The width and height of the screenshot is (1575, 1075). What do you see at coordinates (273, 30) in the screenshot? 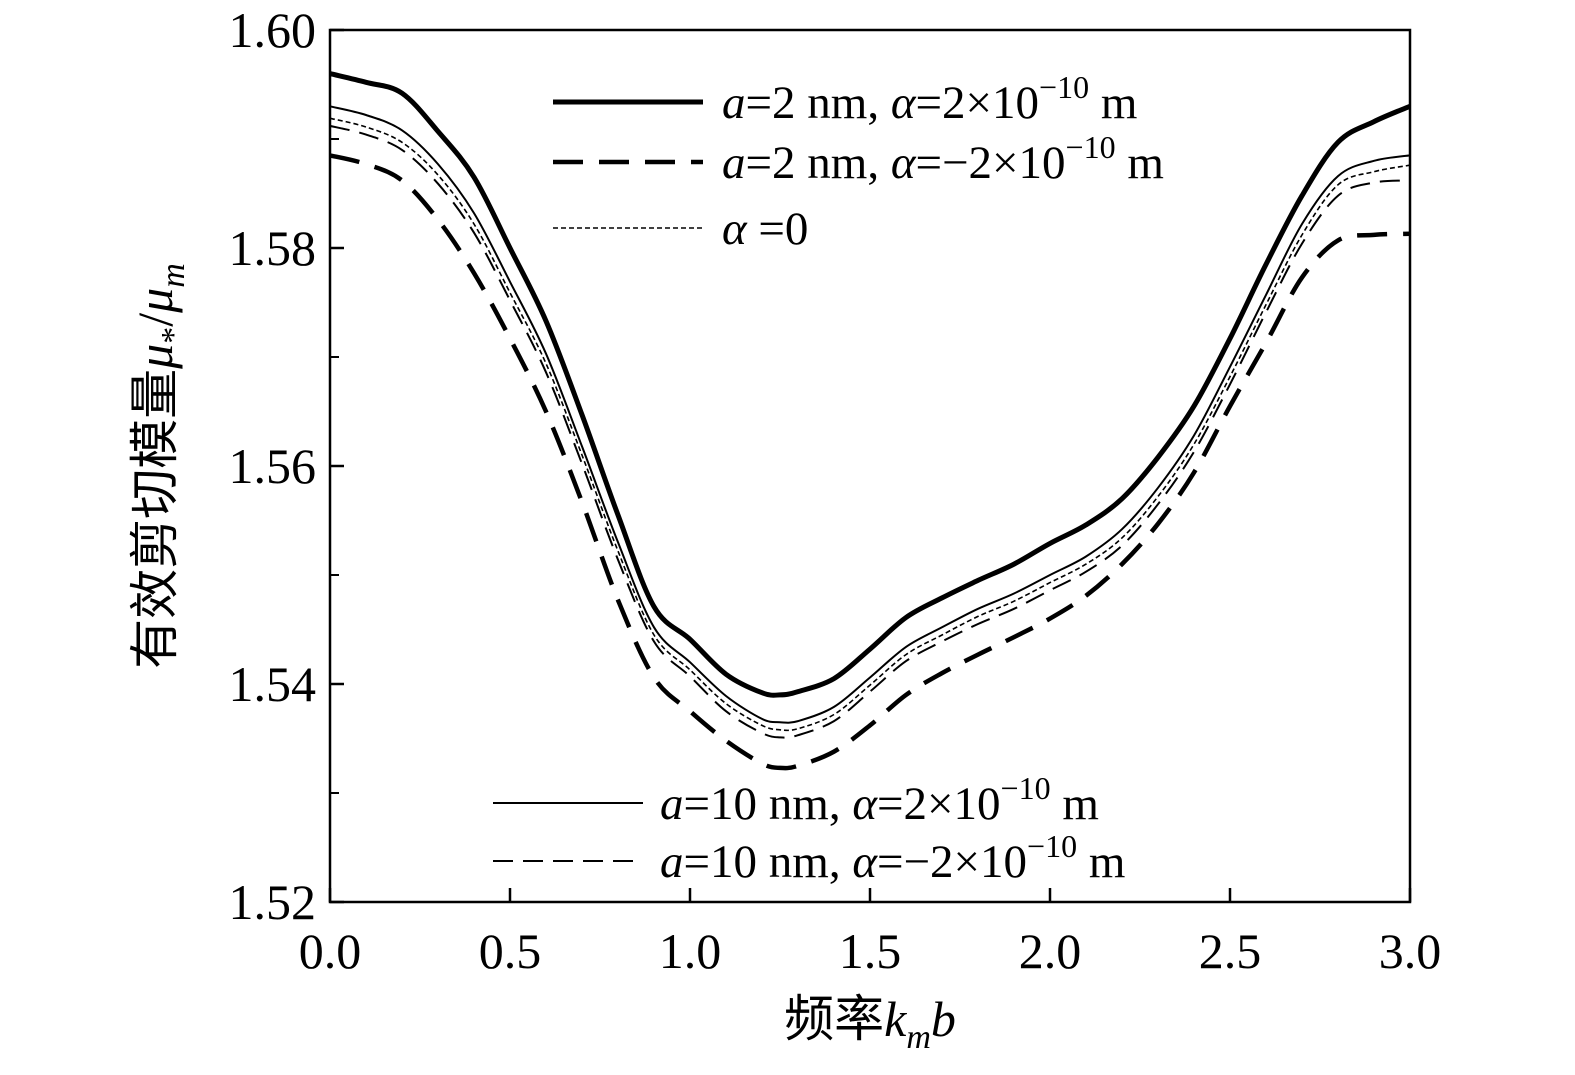
I see `y-tick-label: 1.60` at bounding box center [273, 30].